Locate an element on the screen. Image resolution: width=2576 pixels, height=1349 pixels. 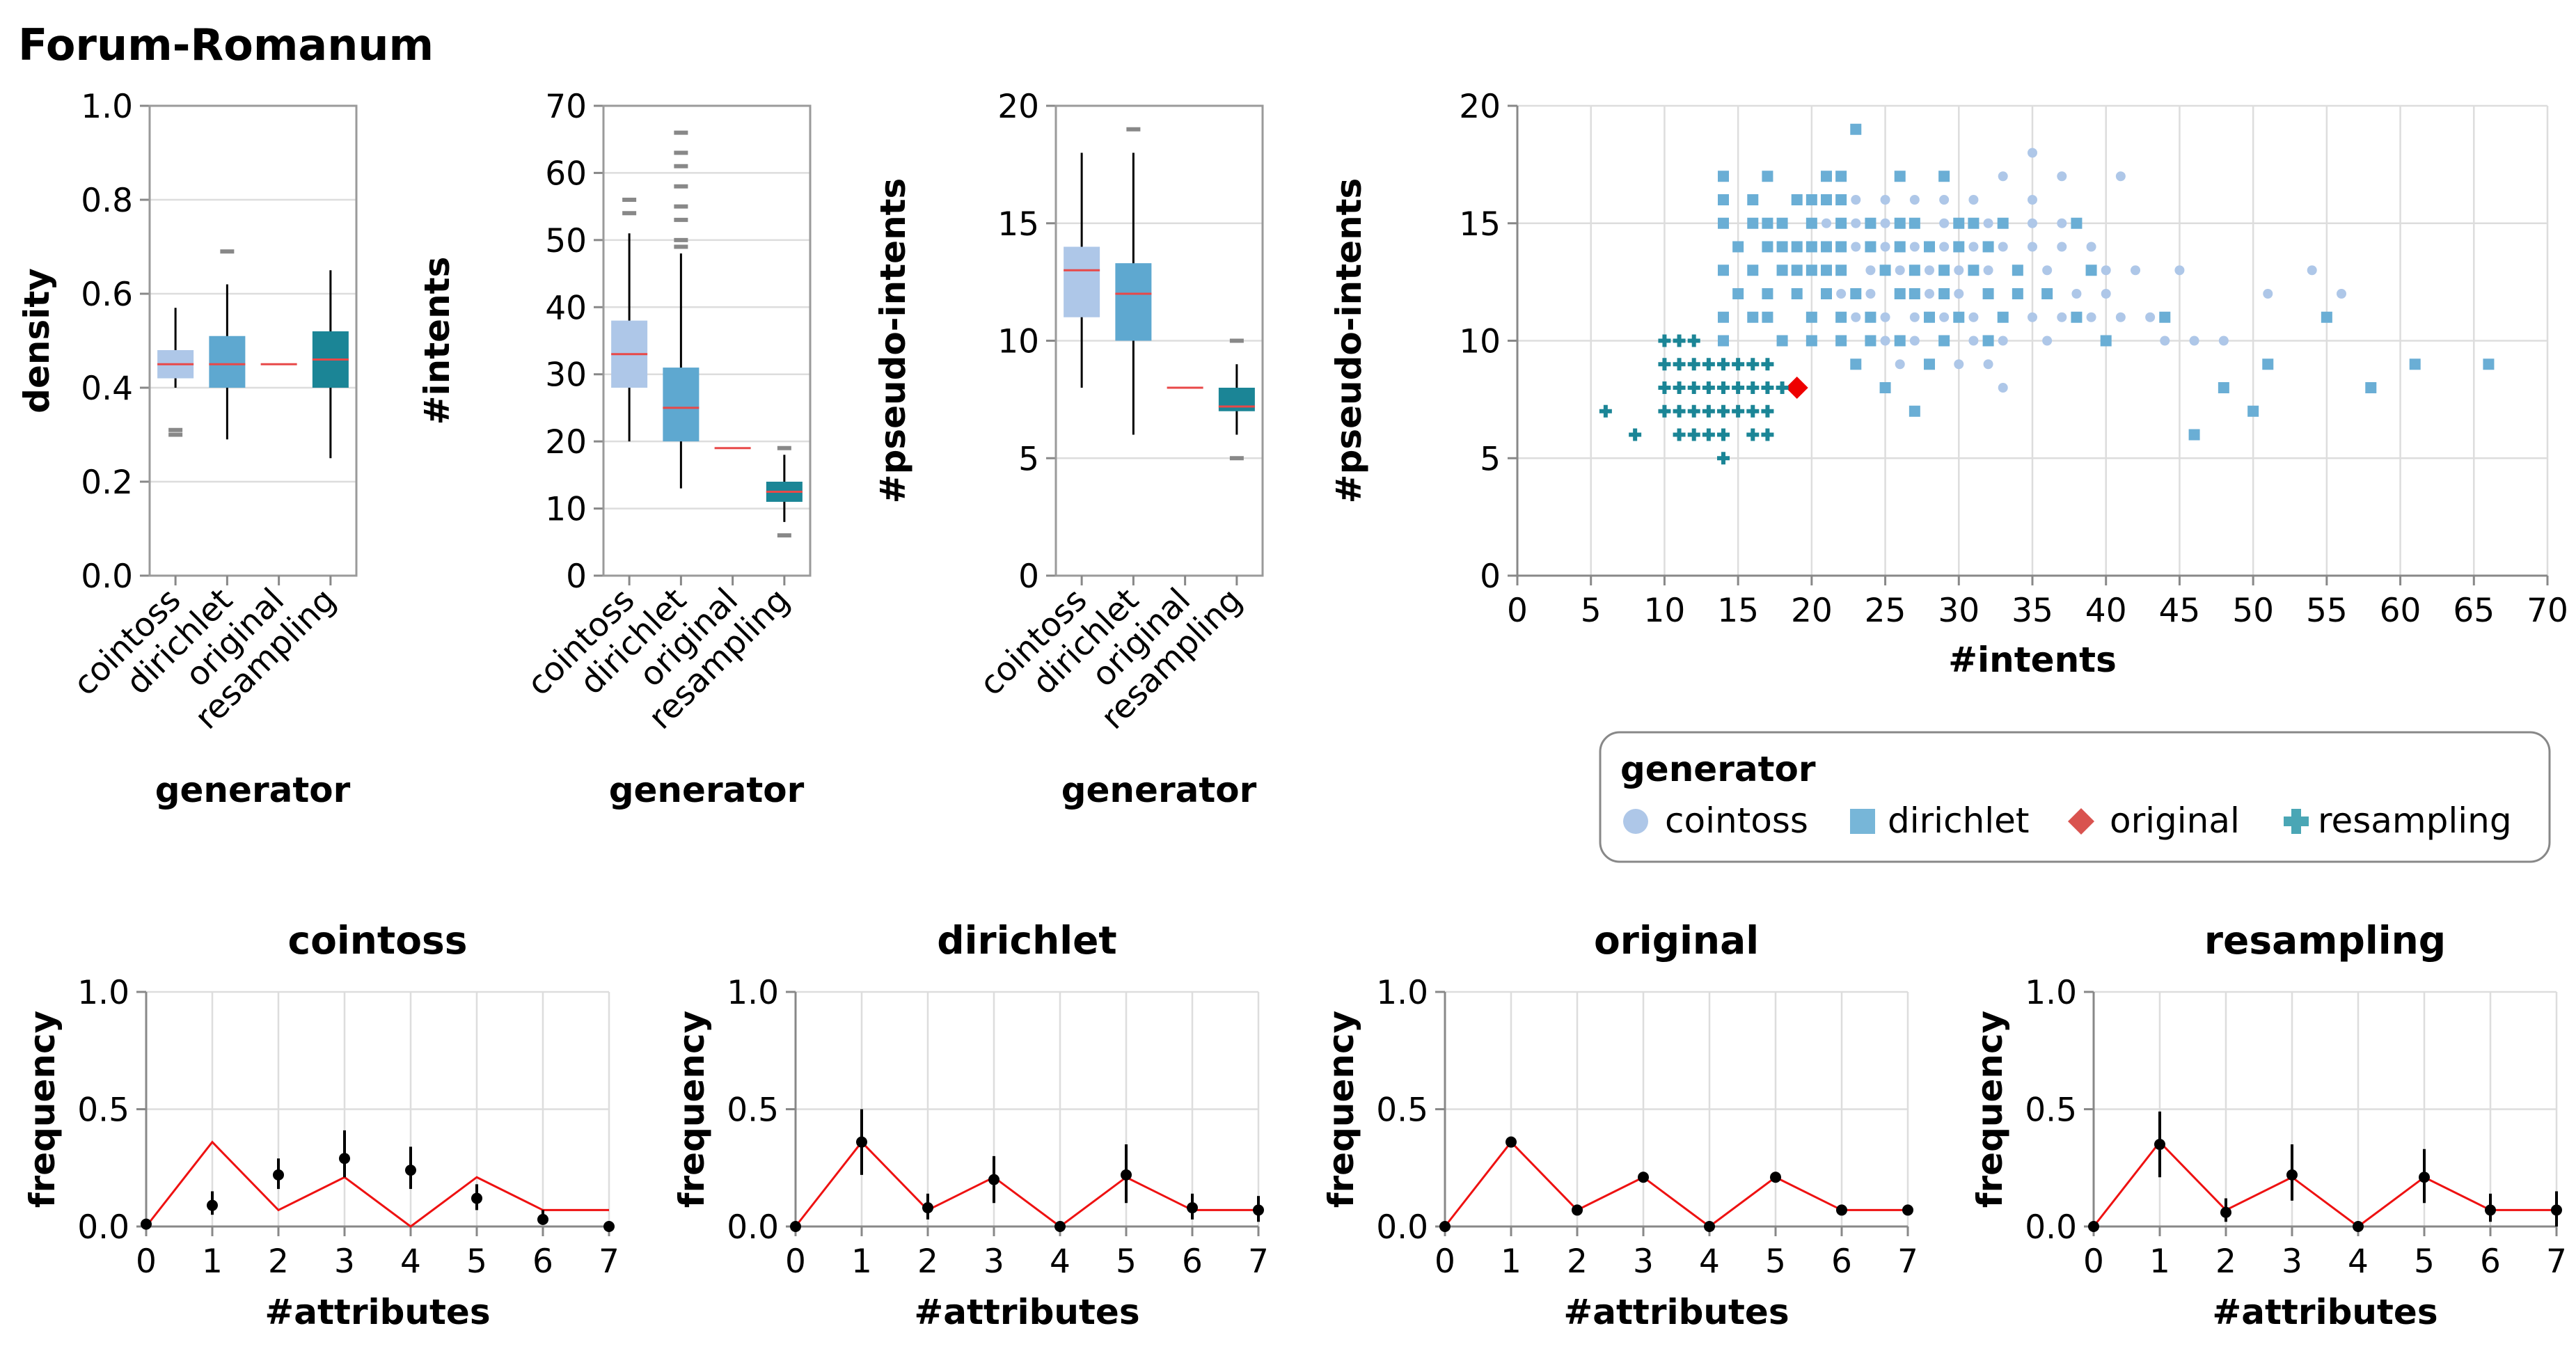
y-tick-label: 0.0 is located at coordinates (103, 1227).